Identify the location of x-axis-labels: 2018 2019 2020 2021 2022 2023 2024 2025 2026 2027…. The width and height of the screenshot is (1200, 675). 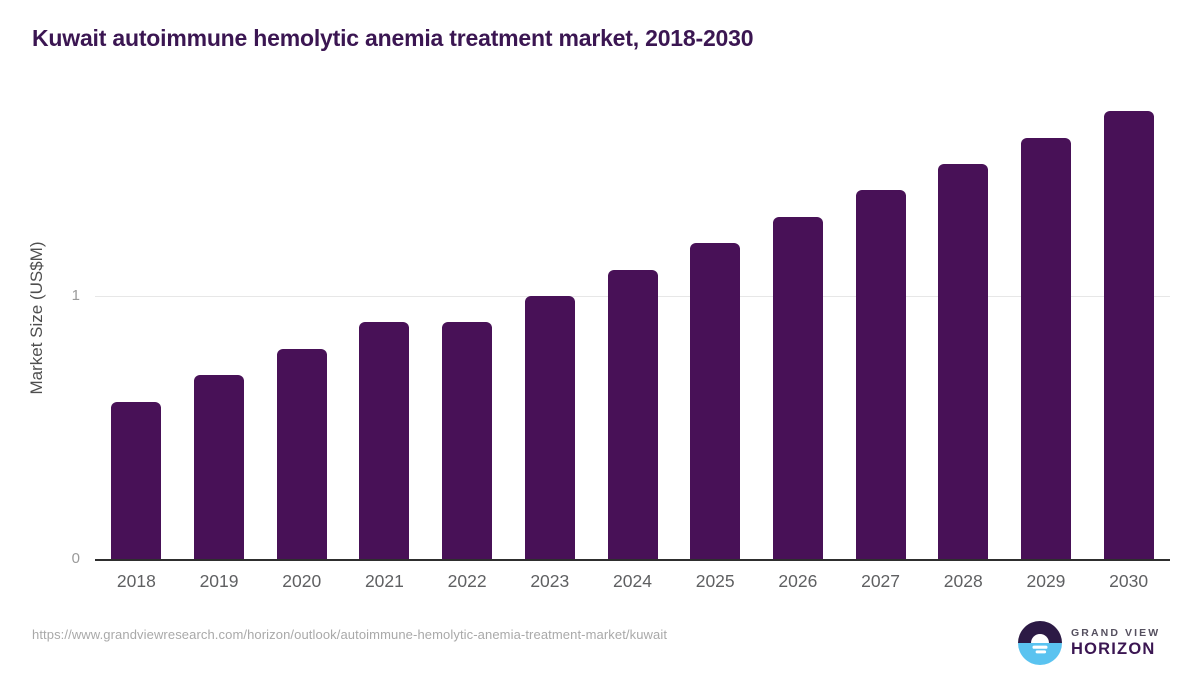
(632, 583).